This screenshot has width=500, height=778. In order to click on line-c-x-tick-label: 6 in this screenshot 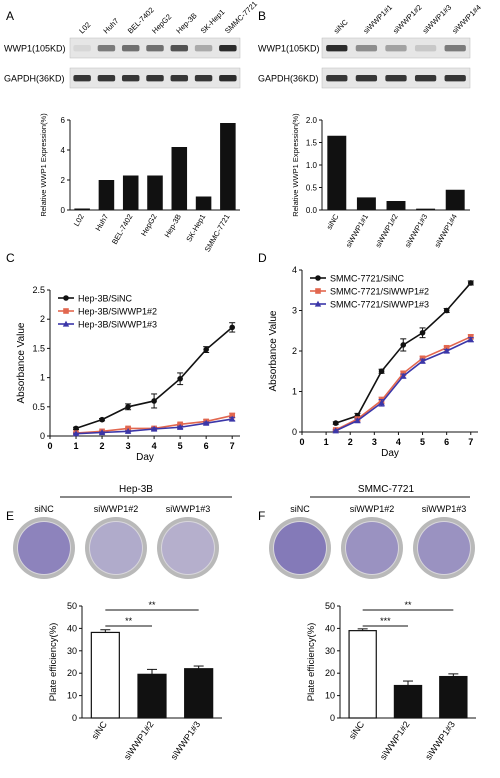, I will do `click(206, 446)`.